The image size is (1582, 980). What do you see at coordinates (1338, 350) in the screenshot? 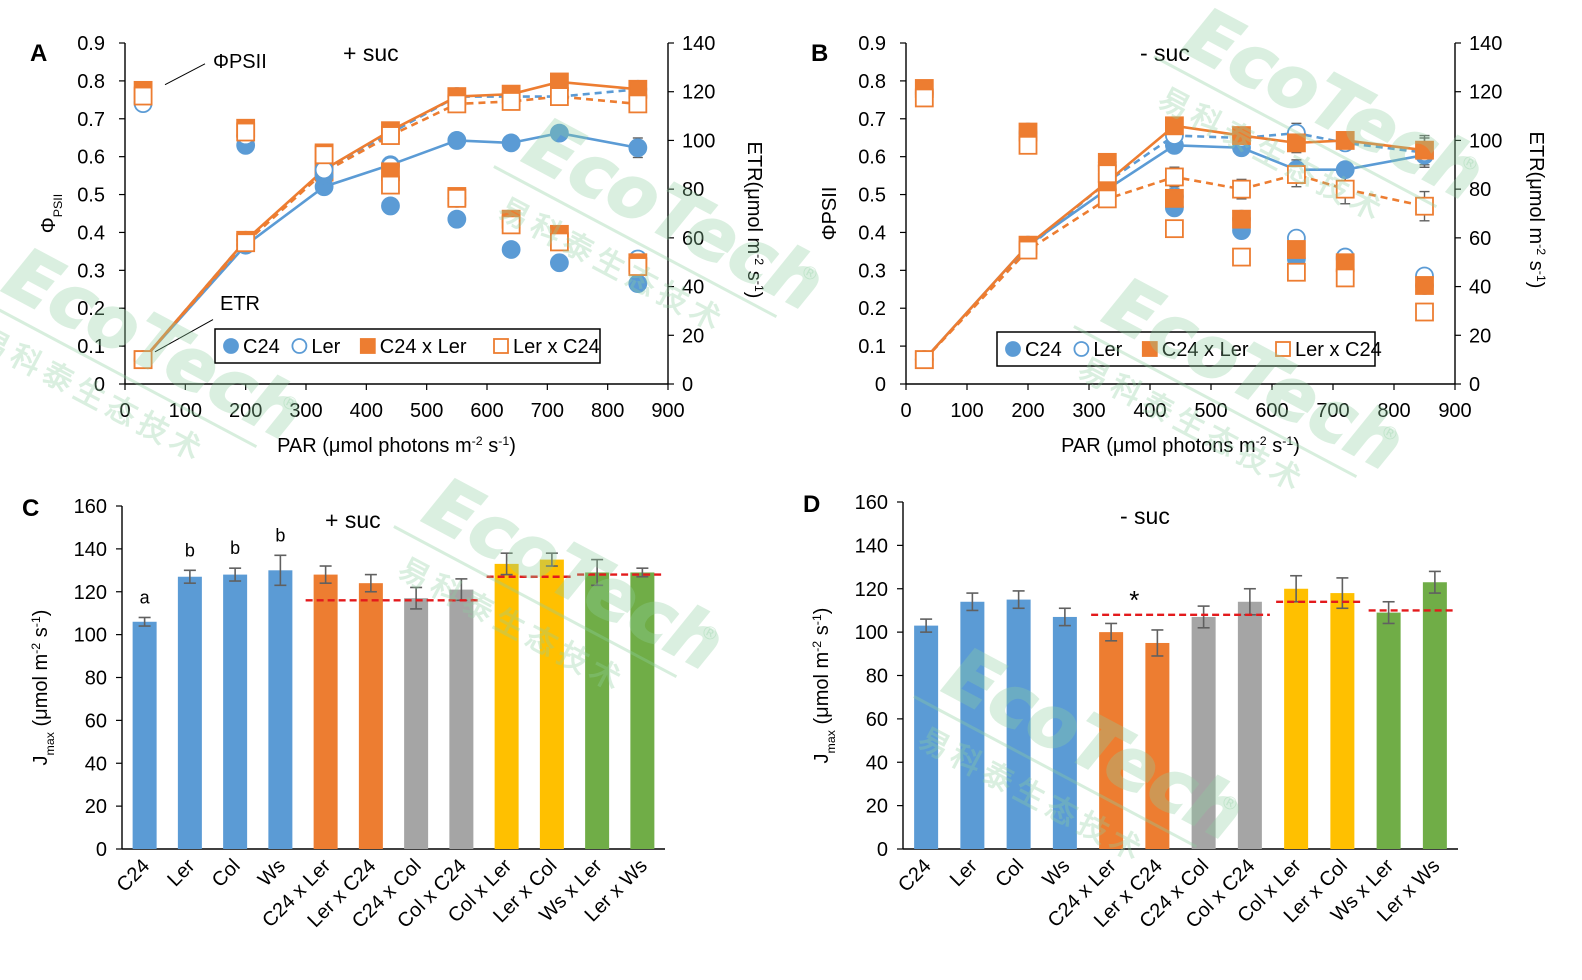
I see `legend-label: Ler x C24` at bounding box center [1338, 350].